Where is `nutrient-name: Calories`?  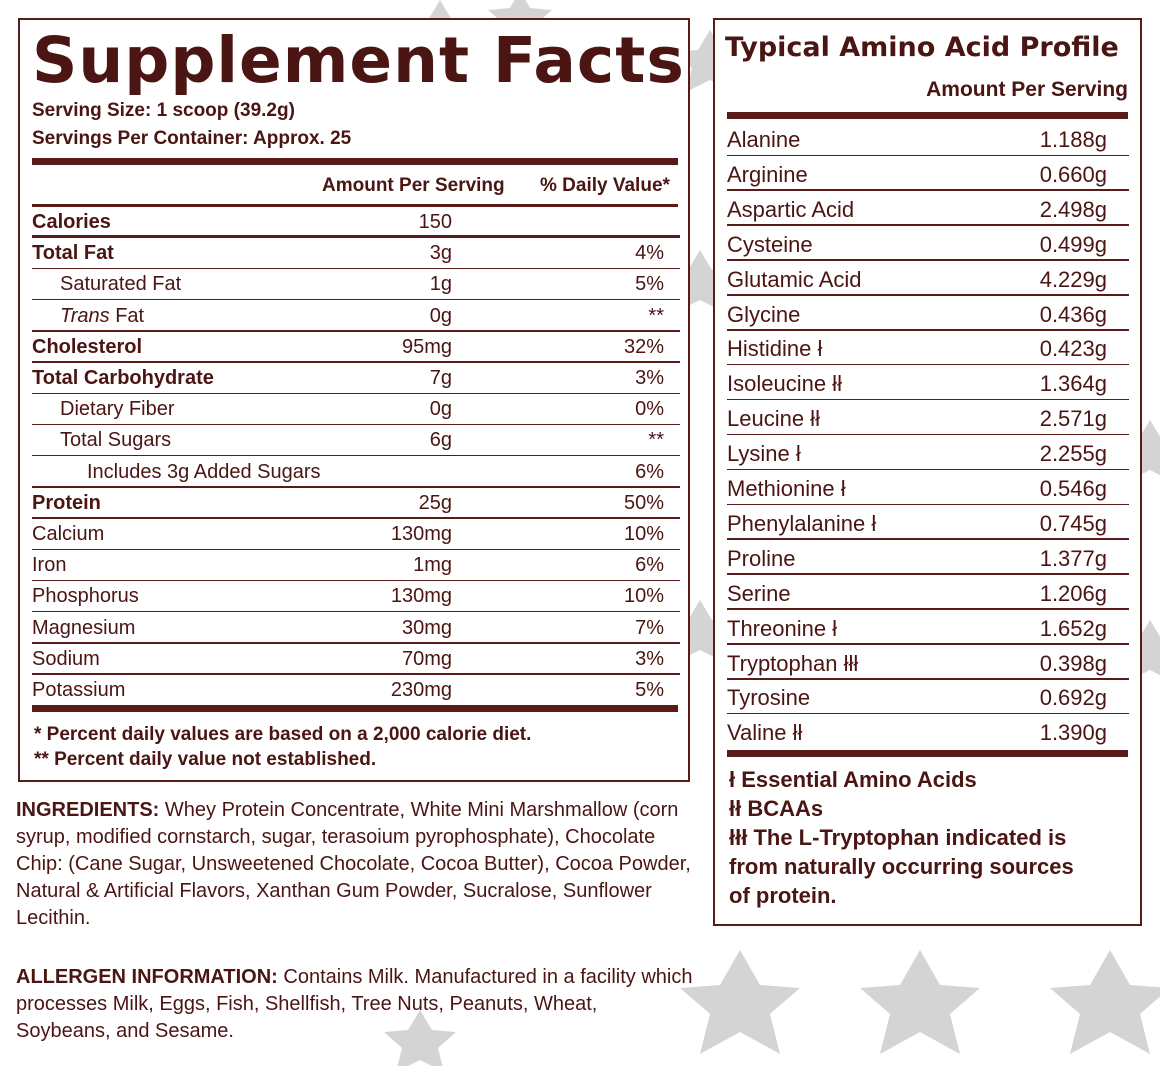 nutrient-name: Calories is located at coordinates (71, 222).